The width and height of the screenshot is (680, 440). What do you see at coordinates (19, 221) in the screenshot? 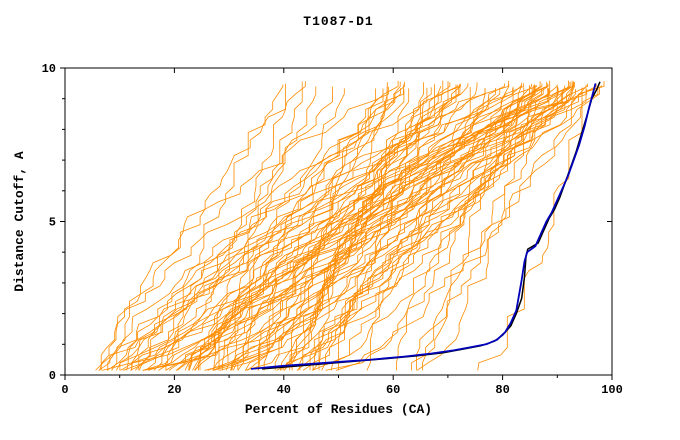
I see `y-axis-label: Distance Cutoff, A` at bounding box center [19, 221].